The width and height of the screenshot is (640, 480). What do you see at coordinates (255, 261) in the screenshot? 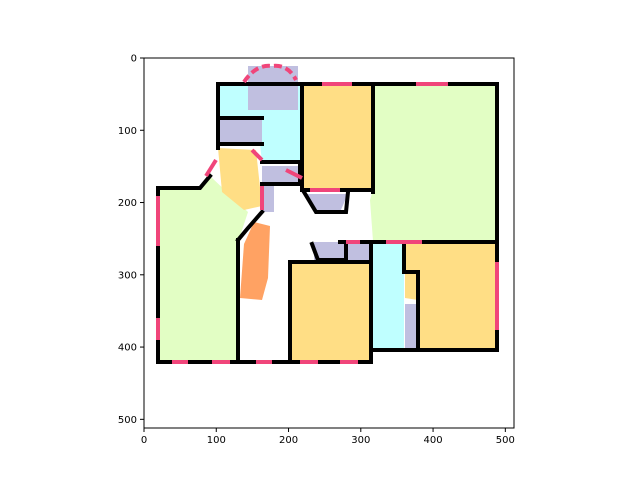
I see `room-kitchen` at bounding box center [255, 261].